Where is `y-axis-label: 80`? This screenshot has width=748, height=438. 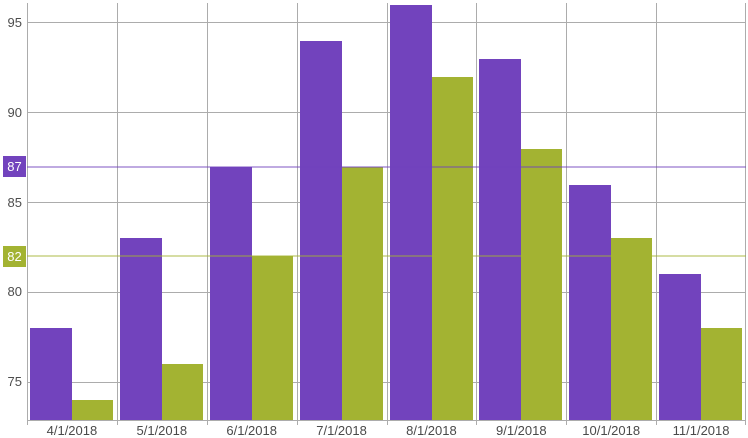 y-axis-label: 80 is located at coordinates (14, 292).